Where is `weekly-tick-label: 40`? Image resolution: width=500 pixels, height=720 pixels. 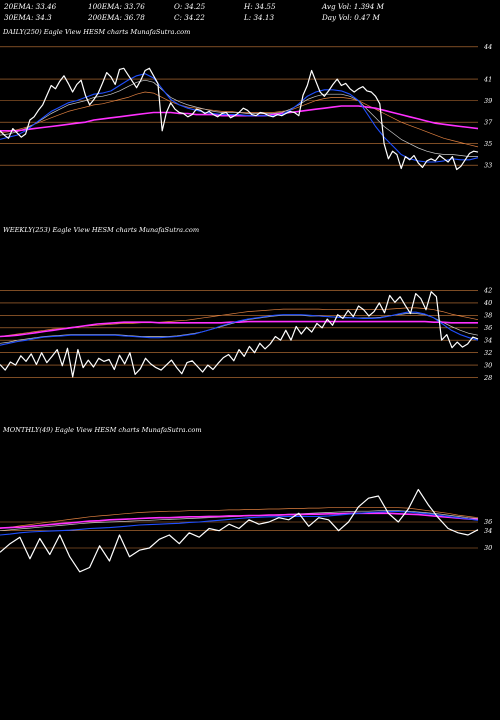 weekly-tick-label: 40 is located at coordinates (487, 303).